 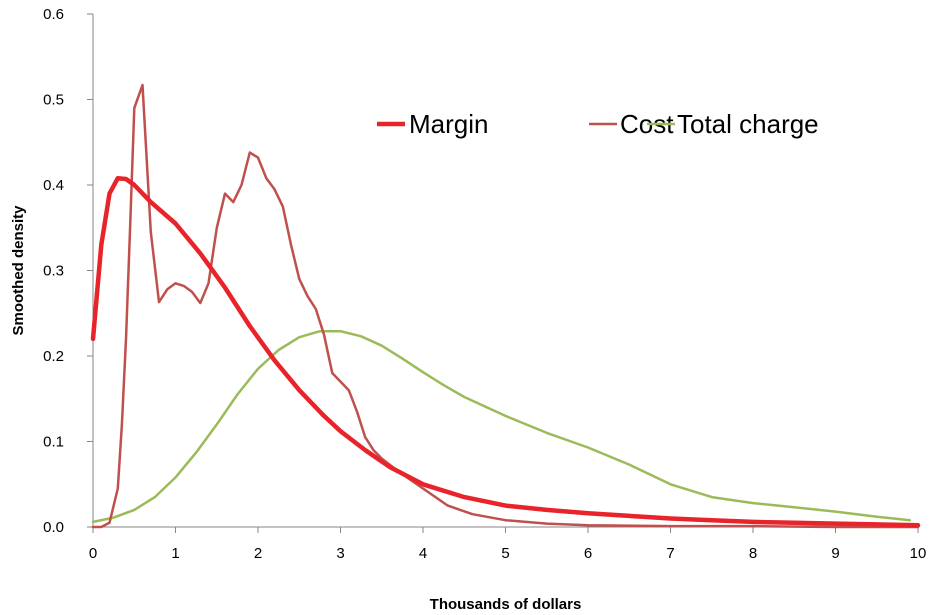 I want to click on x-tick-label: 8, so click(x=753, y=553).